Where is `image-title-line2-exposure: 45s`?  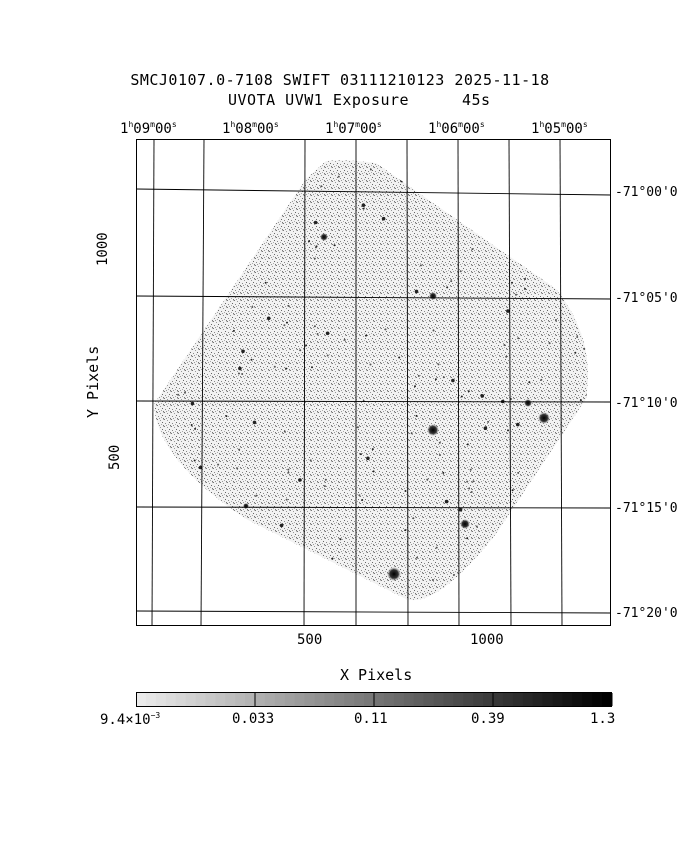 image-title-line2-exposure: 45s is located at coordinates (476, 100).